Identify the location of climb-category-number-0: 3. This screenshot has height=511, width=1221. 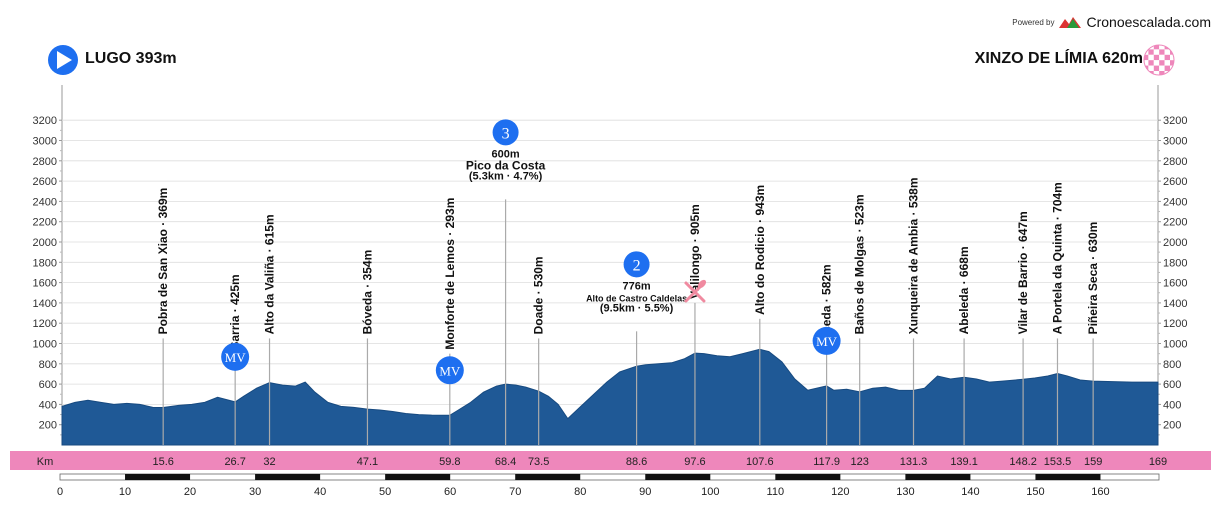
(506, 133).